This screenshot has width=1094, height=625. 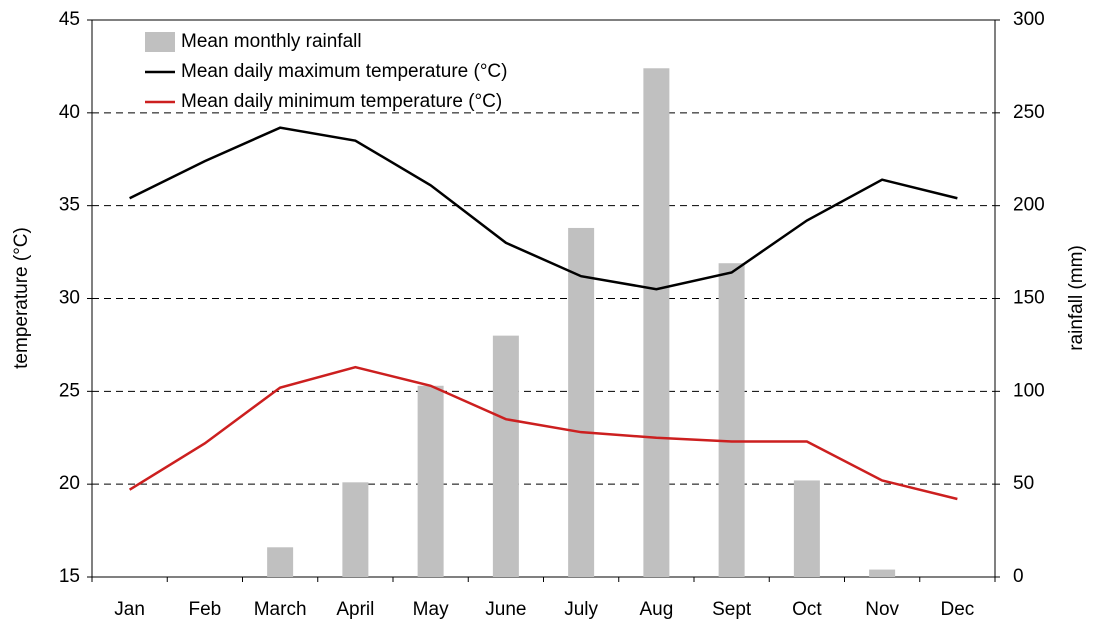 What do you see at coordinates (21, 298) in the screenshot?
I see `y-axis-label: temperature (°C)` at bounding box center [21, 298].